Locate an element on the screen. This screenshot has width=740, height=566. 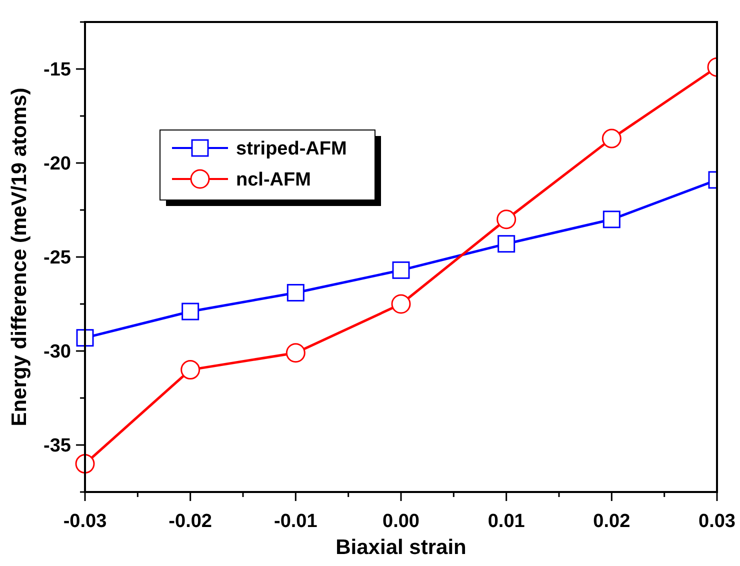
x-axis-title: Biaxial strain is located at coordinates (401, 547).